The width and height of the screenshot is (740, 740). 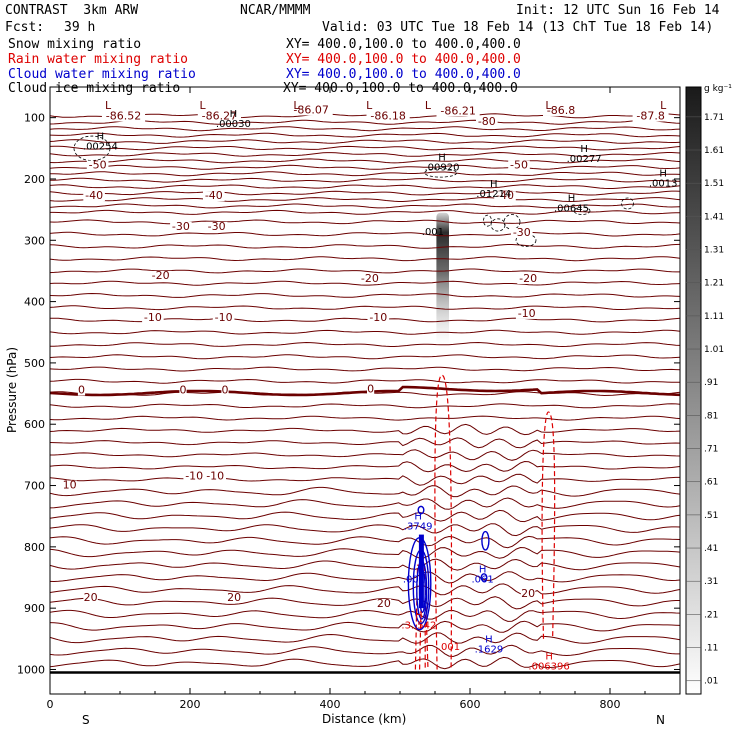 What do you see at coordinates (714, 118) in the screenshot?
I see `colorbar-tick-label: 1.71` at bounding box center [714, 118].